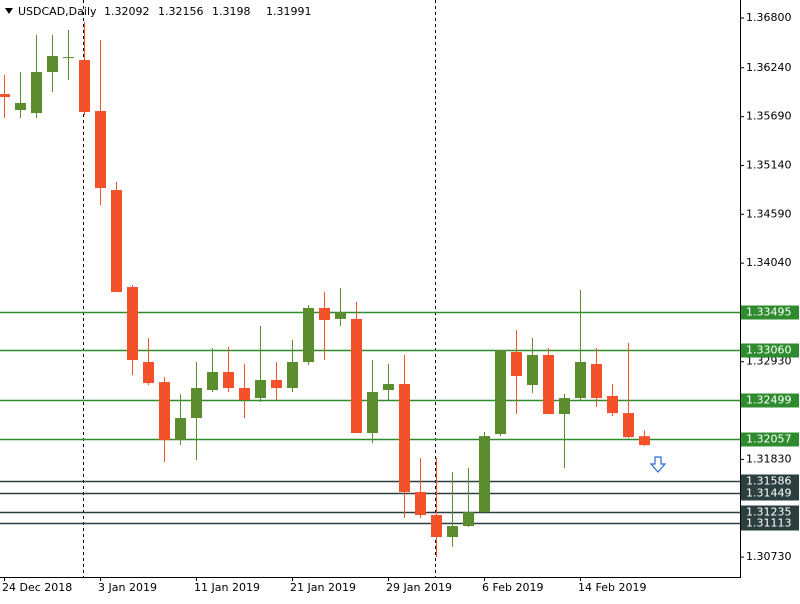 This screenshot has width=800, height=604. Describe the element at coordinates (512, 587) in the screenshot. I see `x-tick-label: 6 Feb 2019` at that location.